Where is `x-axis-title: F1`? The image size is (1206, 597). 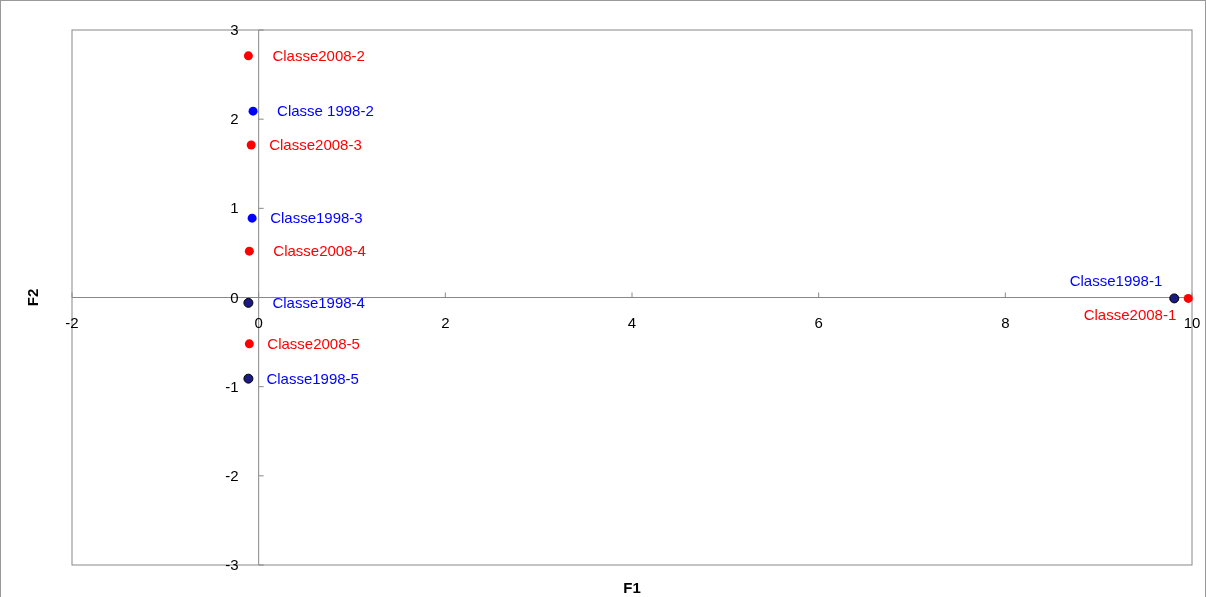 x-axis-title: F1 is located at coordinates (632, 587).